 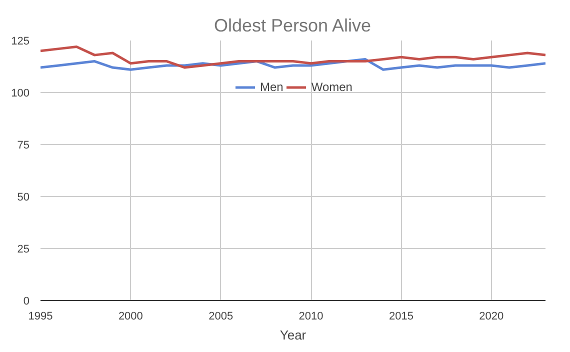 I want to click on x-axis-title: Year, so click(x=293, y=335).